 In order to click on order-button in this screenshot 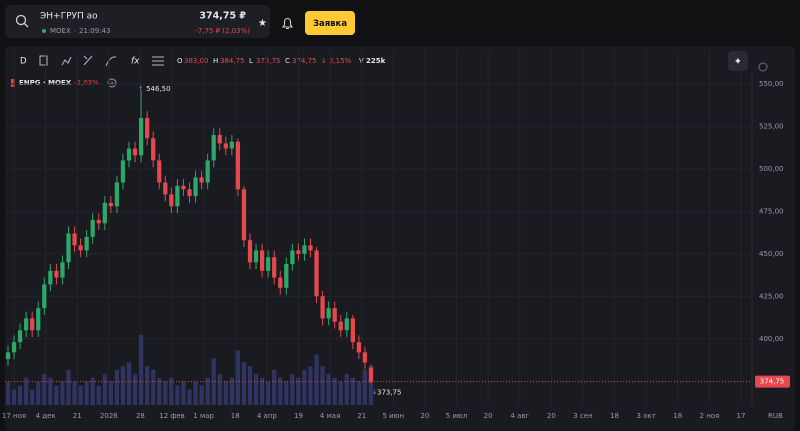, I will do `click(330, 23)`.